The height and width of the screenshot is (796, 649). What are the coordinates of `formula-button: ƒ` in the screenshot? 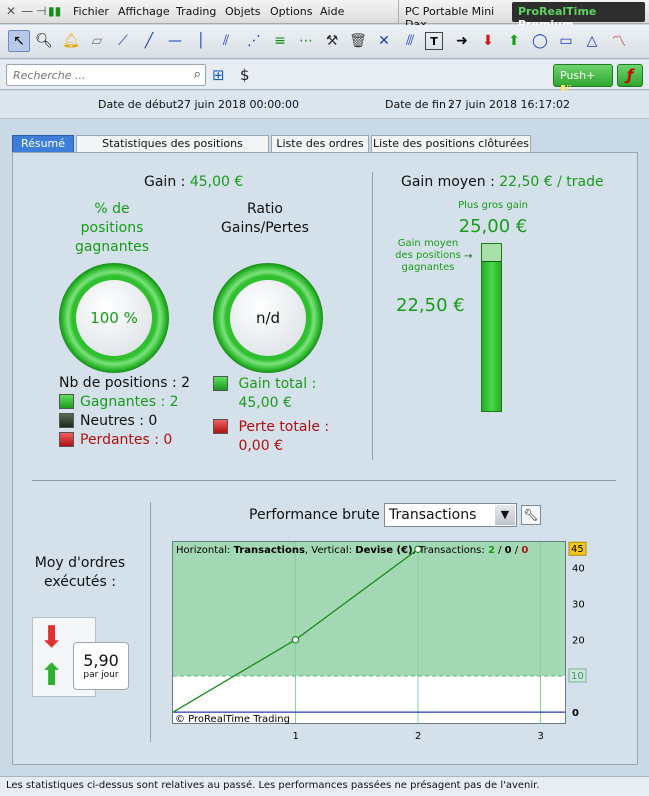 It's located at (630, 75).